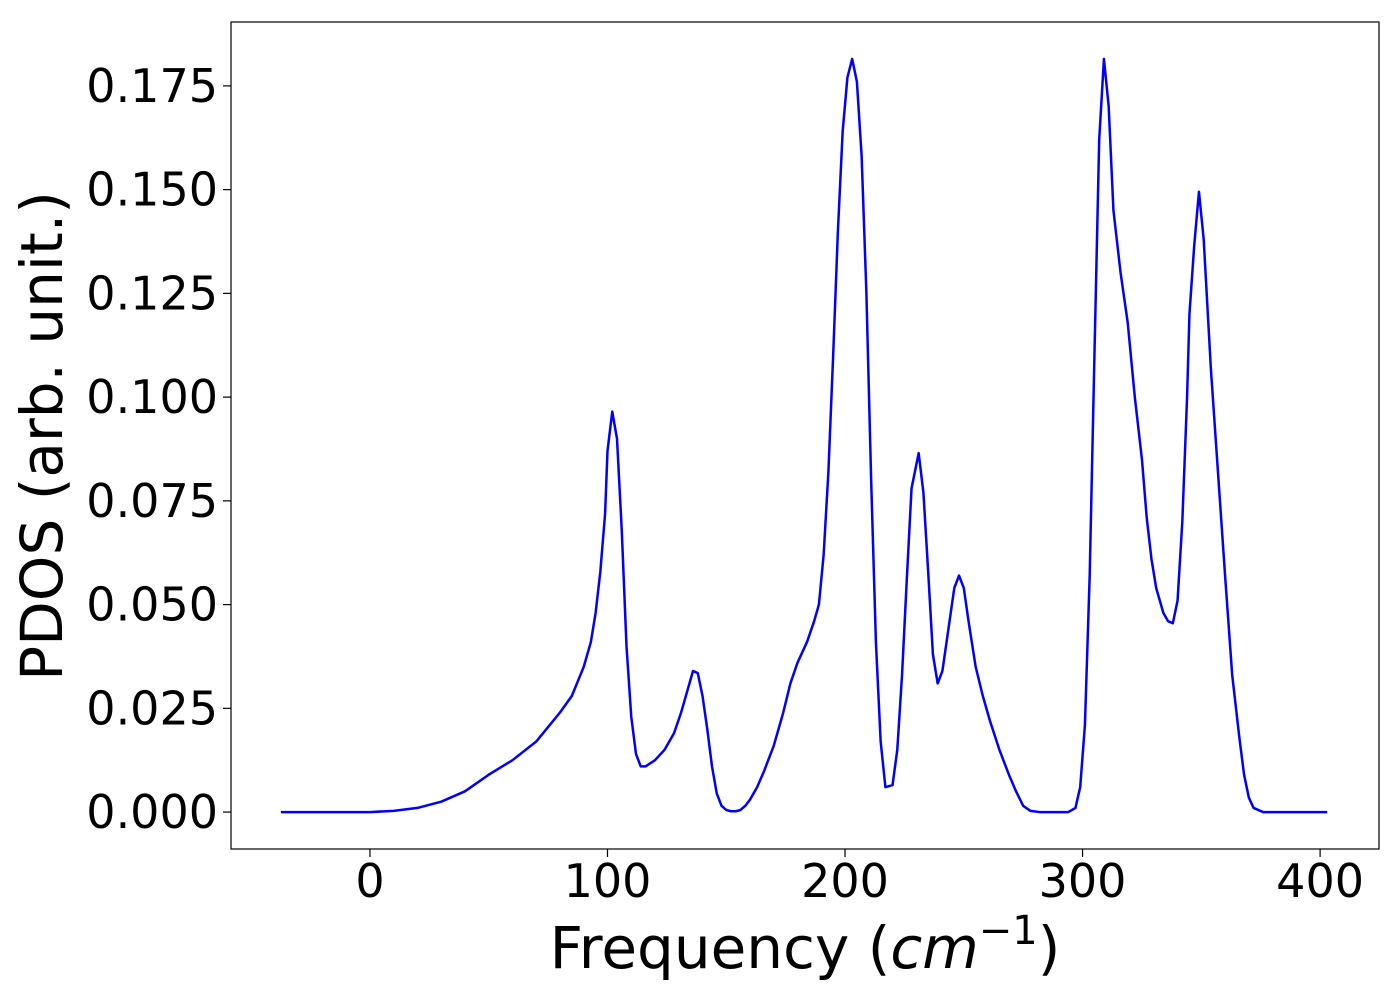  What do you see at coordinates (1008, 931) in the screenshot?
I see `x-label-exponent: −1` at bounding box center [1008, 931].